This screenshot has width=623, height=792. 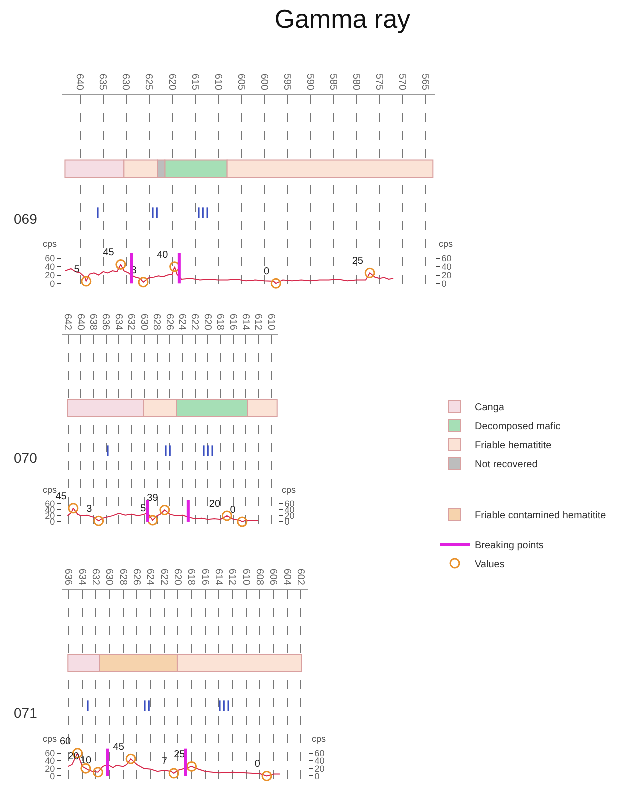 I want to click on x-tick-label: 570, so click(x=402, y=82).